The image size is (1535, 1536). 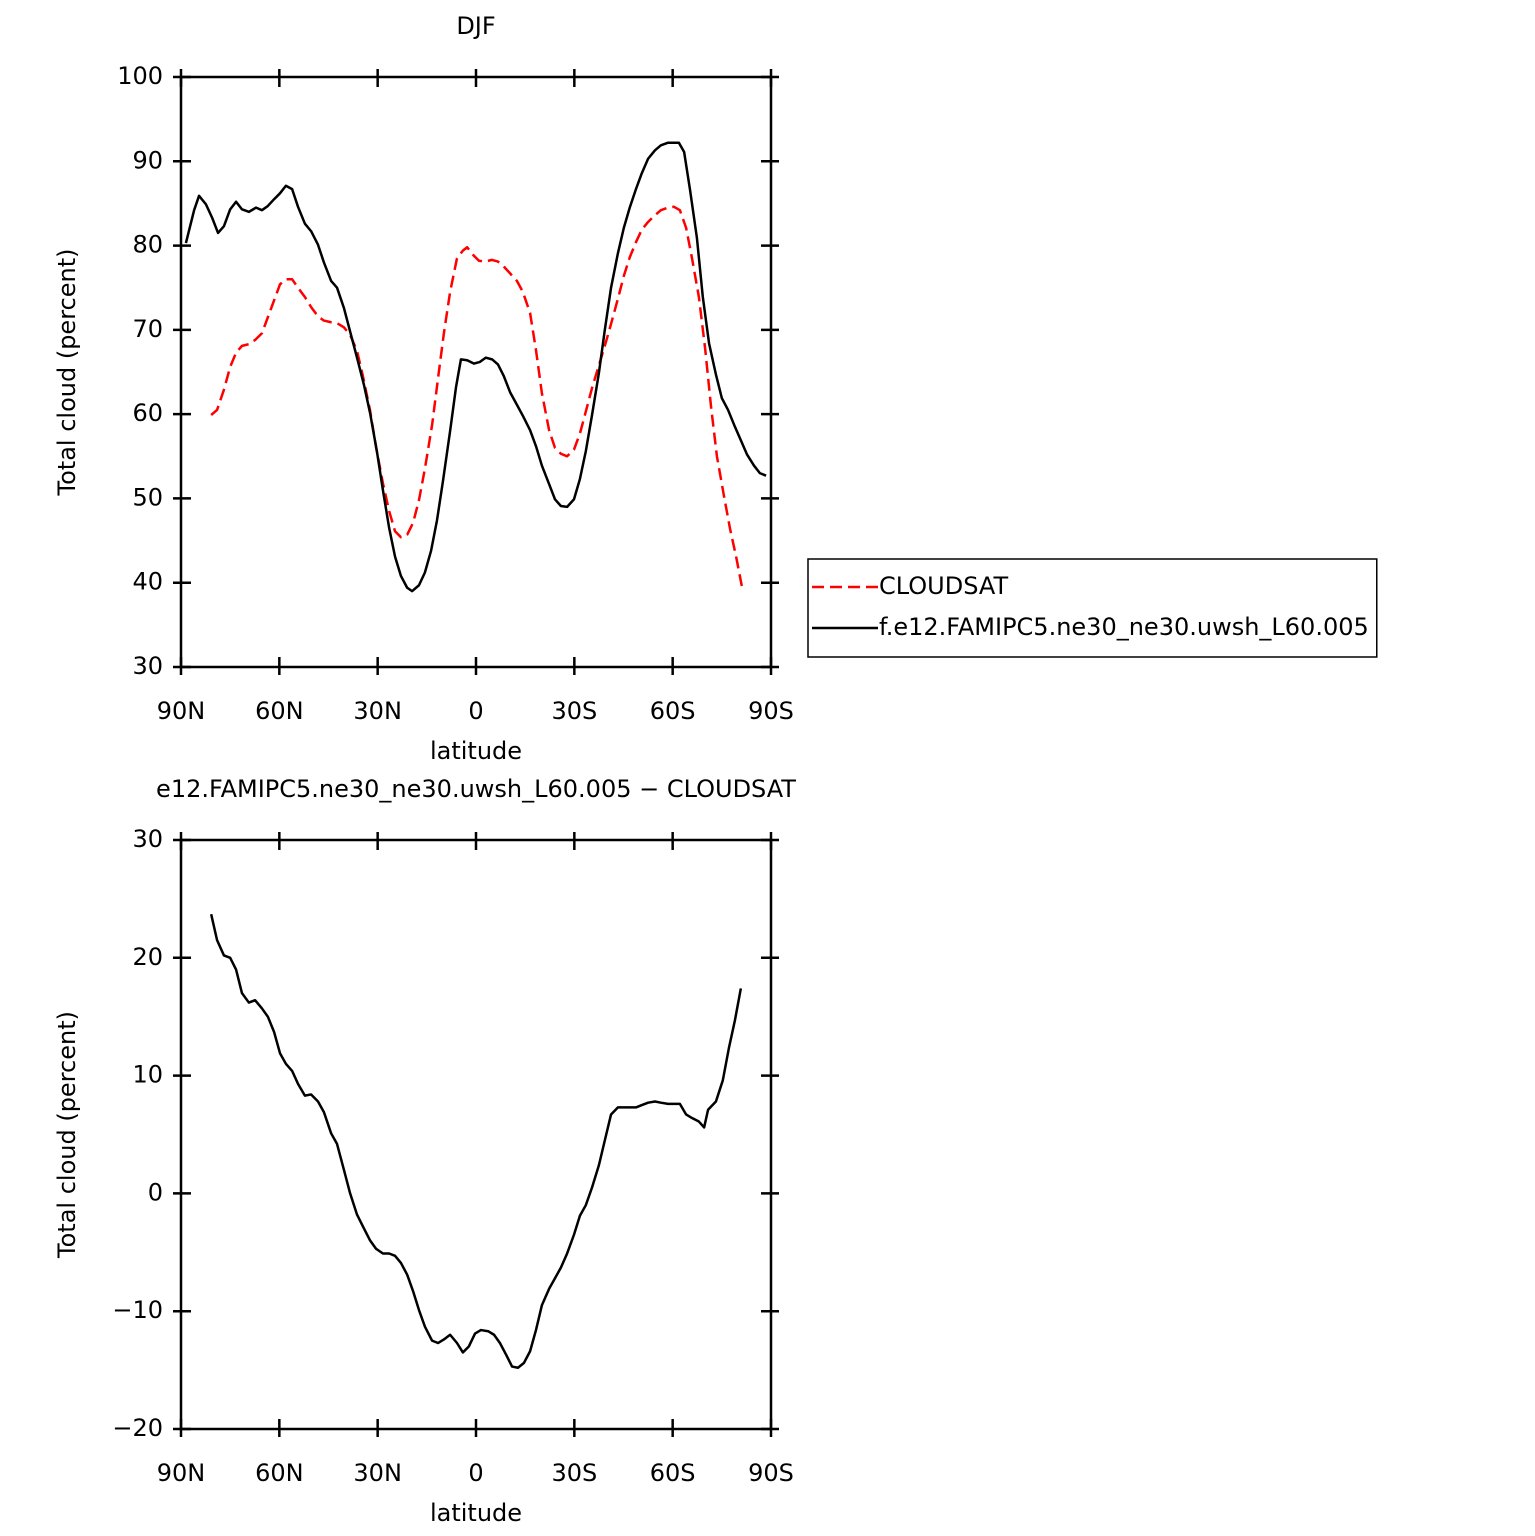 What do you see at coordinates (137, 1428) in the screenshot?
I see `y-tick-label: −20` at bounding box center [137, 1428].